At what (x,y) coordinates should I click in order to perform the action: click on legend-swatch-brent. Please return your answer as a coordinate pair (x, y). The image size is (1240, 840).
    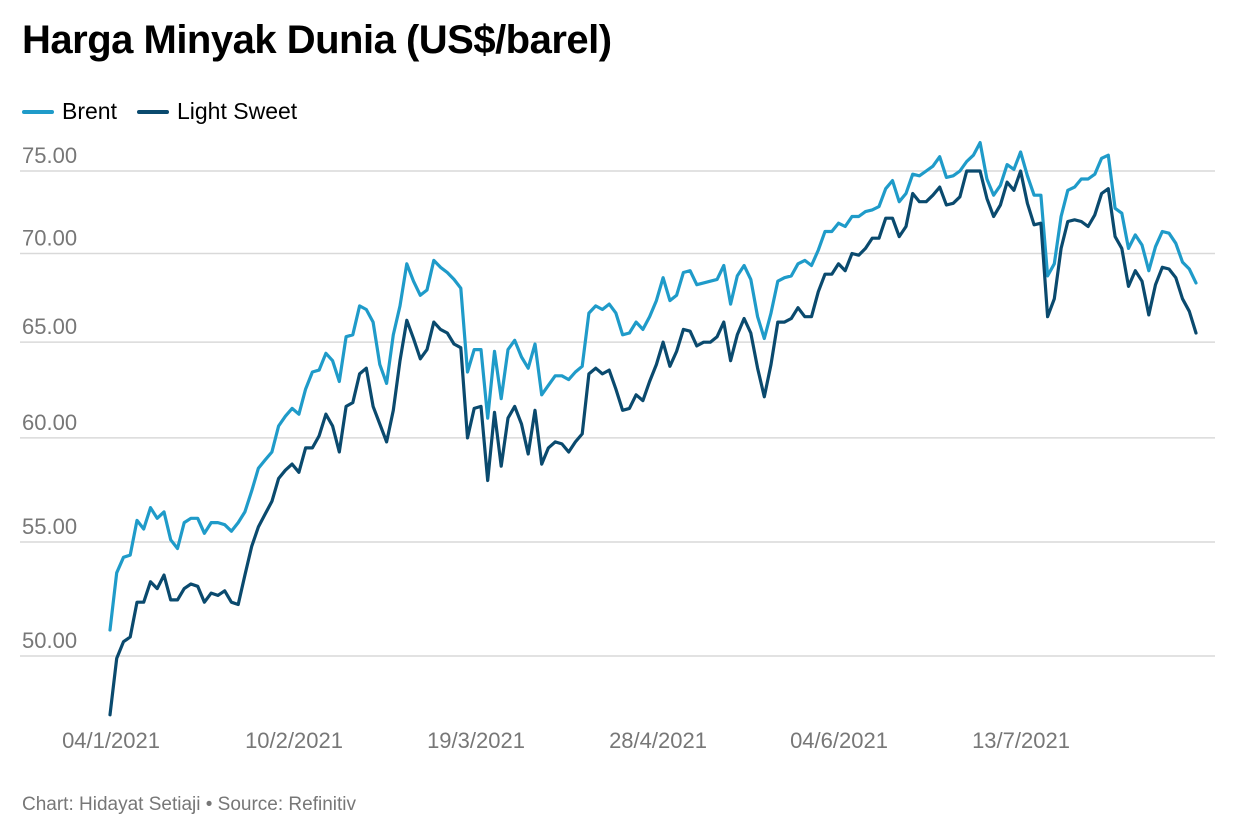
    Looking at the image, I should click on (38, 111).